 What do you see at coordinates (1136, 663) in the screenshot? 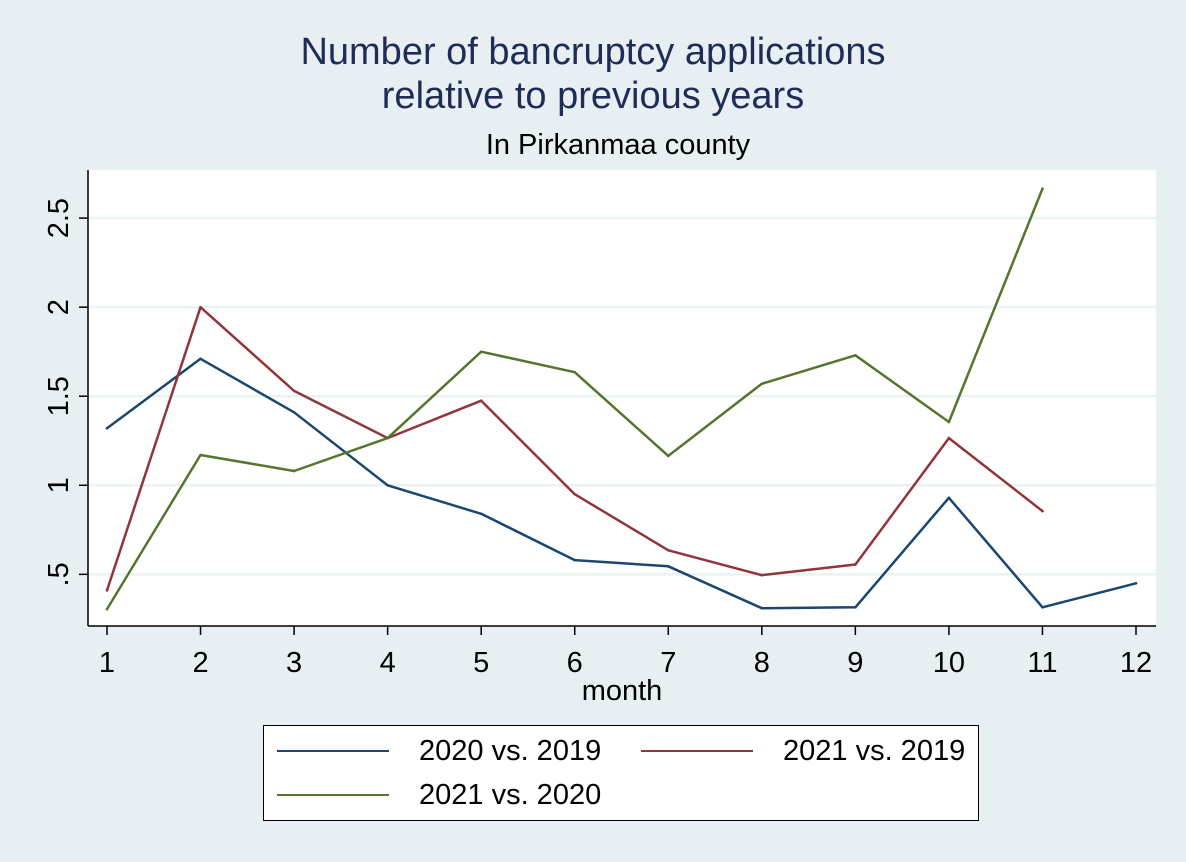
I see `x-tick-label-11: 12` at bounding box center [1136, 663].